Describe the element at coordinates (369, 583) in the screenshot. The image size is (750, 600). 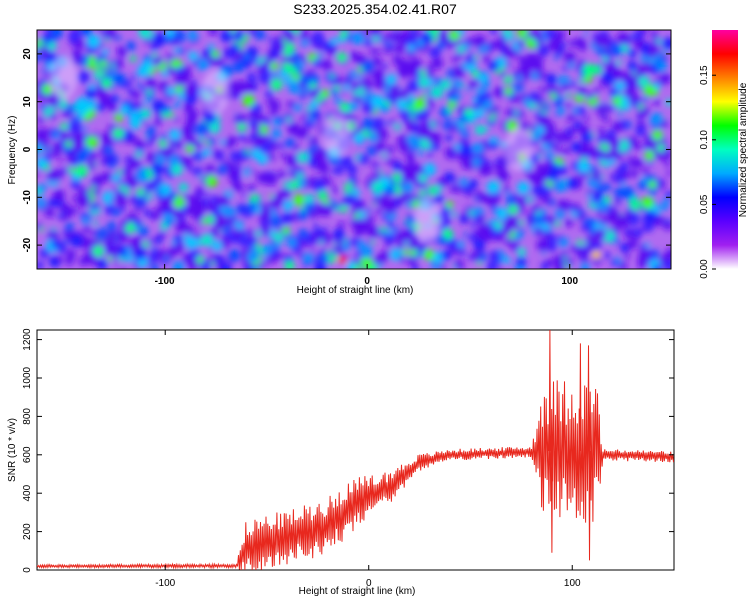
I see `line-x-tick-label: 0` at that location.